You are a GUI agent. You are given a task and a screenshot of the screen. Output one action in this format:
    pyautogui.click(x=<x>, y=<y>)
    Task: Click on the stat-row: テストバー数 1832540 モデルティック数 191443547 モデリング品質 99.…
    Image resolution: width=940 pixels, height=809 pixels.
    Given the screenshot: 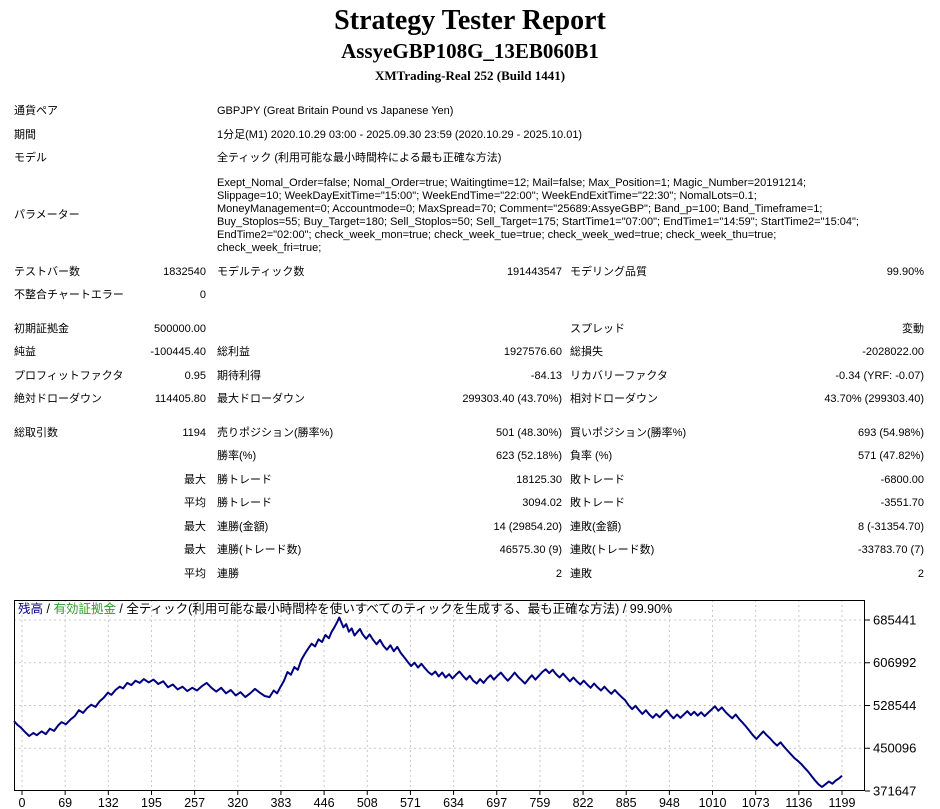 What is the action you would take?
    pyautogui.click(x=470, y=273)
    